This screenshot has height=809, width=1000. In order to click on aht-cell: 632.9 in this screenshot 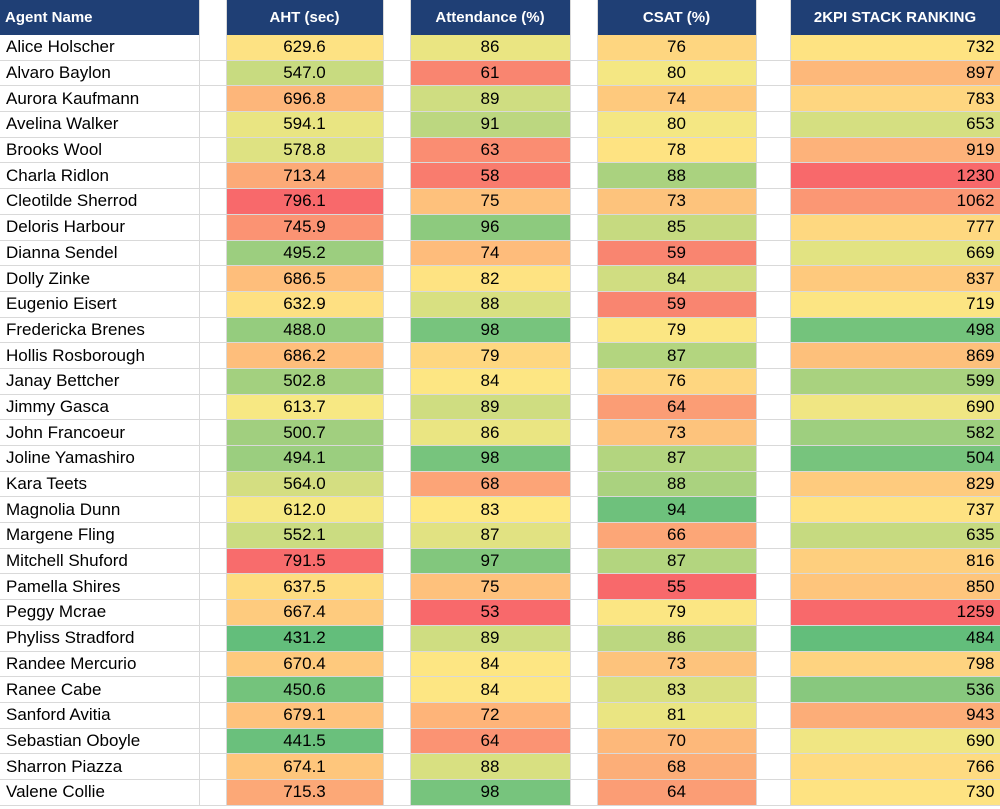, I will do `click(305, 304)`.